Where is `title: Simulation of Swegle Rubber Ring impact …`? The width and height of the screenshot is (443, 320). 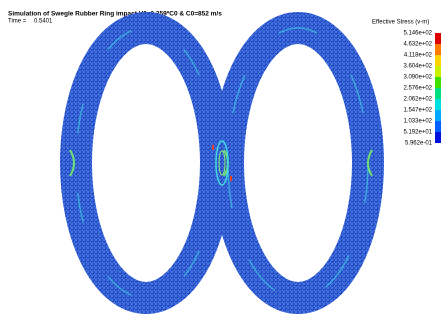 title: Simulation of Swegle Rubber Ring impact … is located at coordinates (115, 14).